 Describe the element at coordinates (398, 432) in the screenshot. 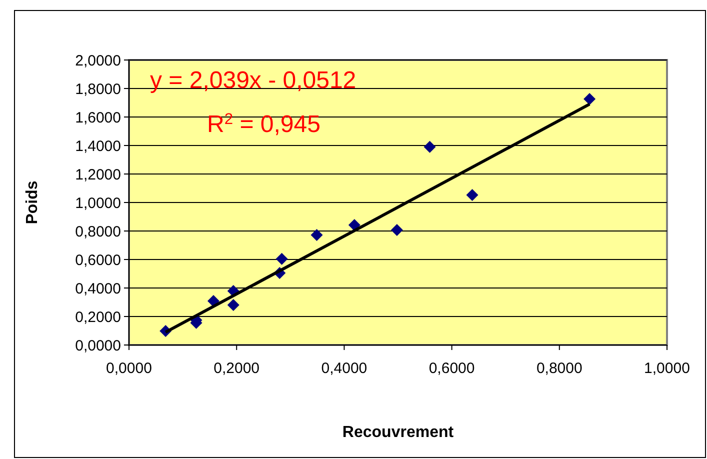

I see `x-axis-title: Recouvrement` at that location.